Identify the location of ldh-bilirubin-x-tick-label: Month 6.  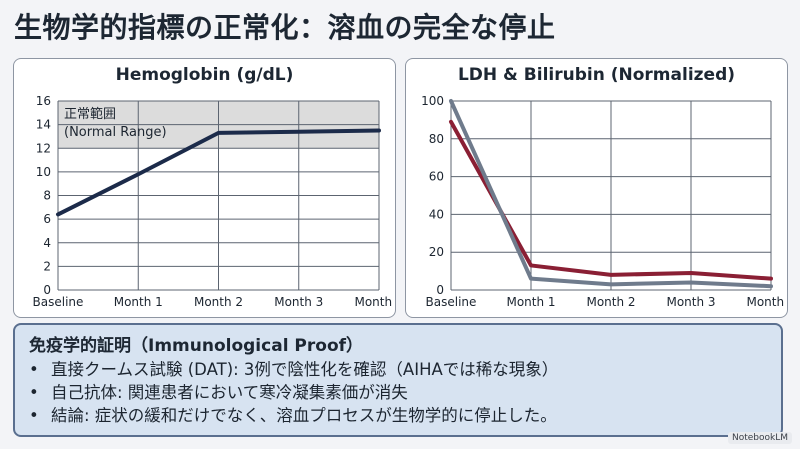
(766, 302).